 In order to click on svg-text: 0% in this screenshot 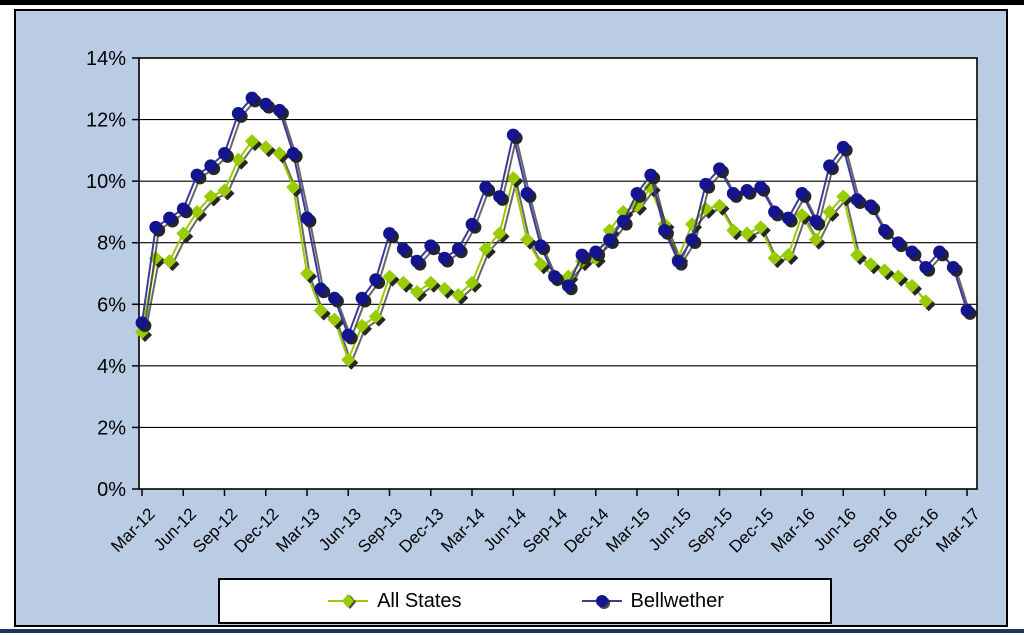, I will do `click(111, 490)`.